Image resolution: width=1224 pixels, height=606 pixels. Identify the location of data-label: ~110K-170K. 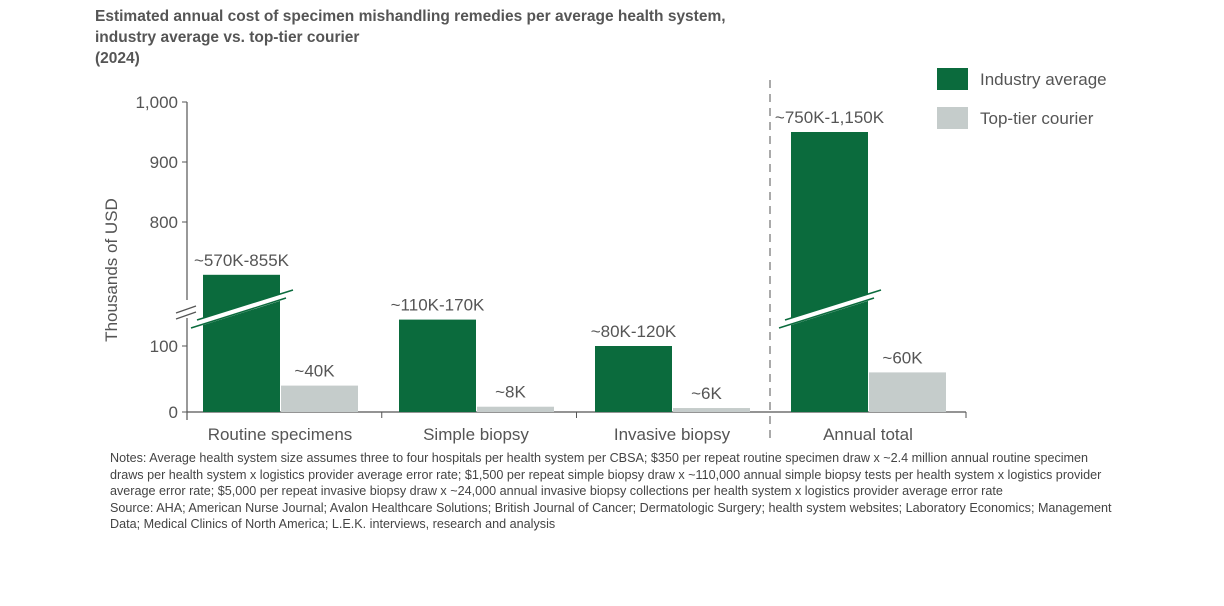
(438, 305).